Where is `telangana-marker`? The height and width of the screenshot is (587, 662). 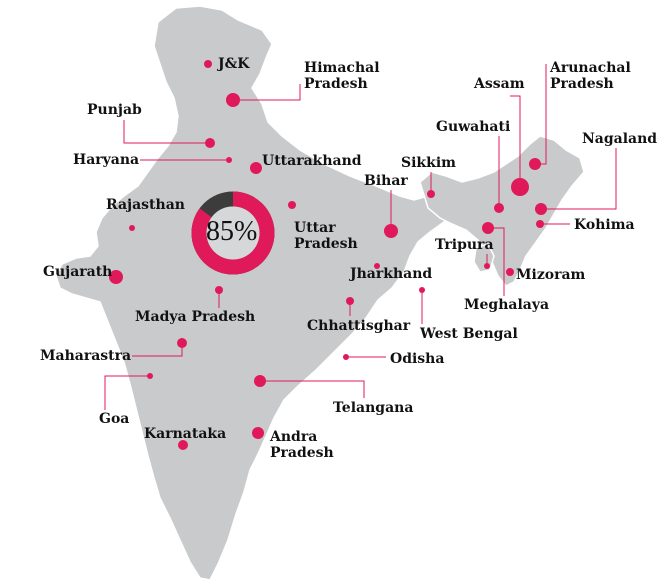
telangana-marker is located at coordinates (260, 381).